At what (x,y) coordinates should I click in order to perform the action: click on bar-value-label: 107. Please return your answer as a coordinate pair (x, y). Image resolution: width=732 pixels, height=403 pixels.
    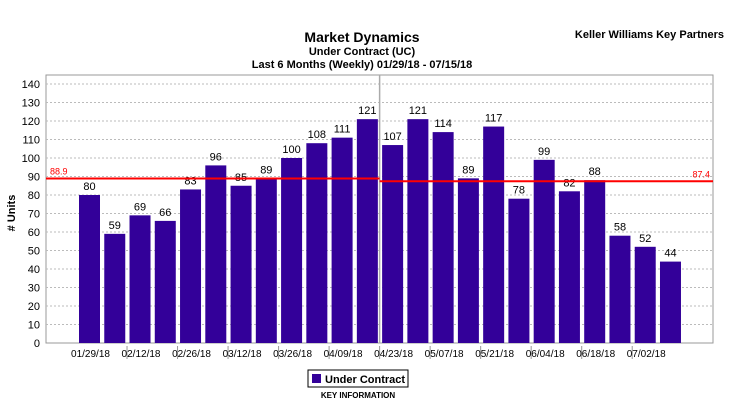
    Looking at the image, I should click on (392, 137).